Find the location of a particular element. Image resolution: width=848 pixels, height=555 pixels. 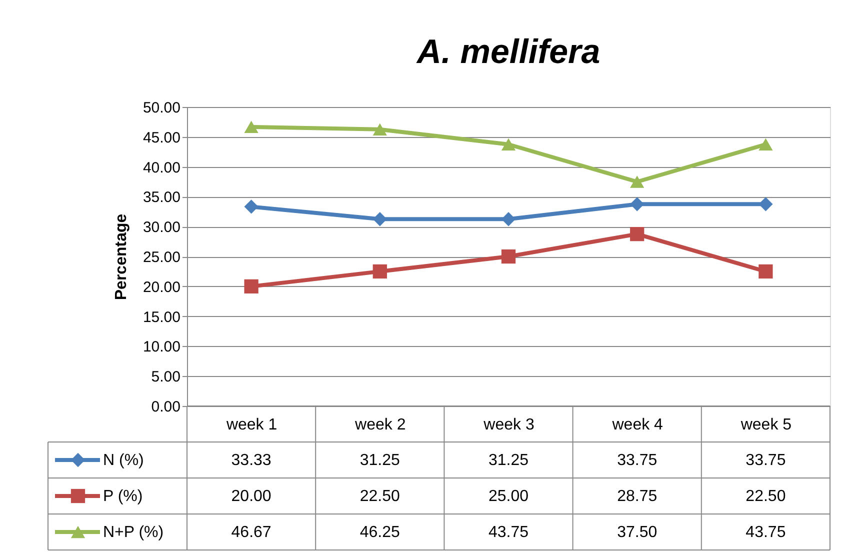

chart-title: A. mellifera is located at coordinates (508, 52).